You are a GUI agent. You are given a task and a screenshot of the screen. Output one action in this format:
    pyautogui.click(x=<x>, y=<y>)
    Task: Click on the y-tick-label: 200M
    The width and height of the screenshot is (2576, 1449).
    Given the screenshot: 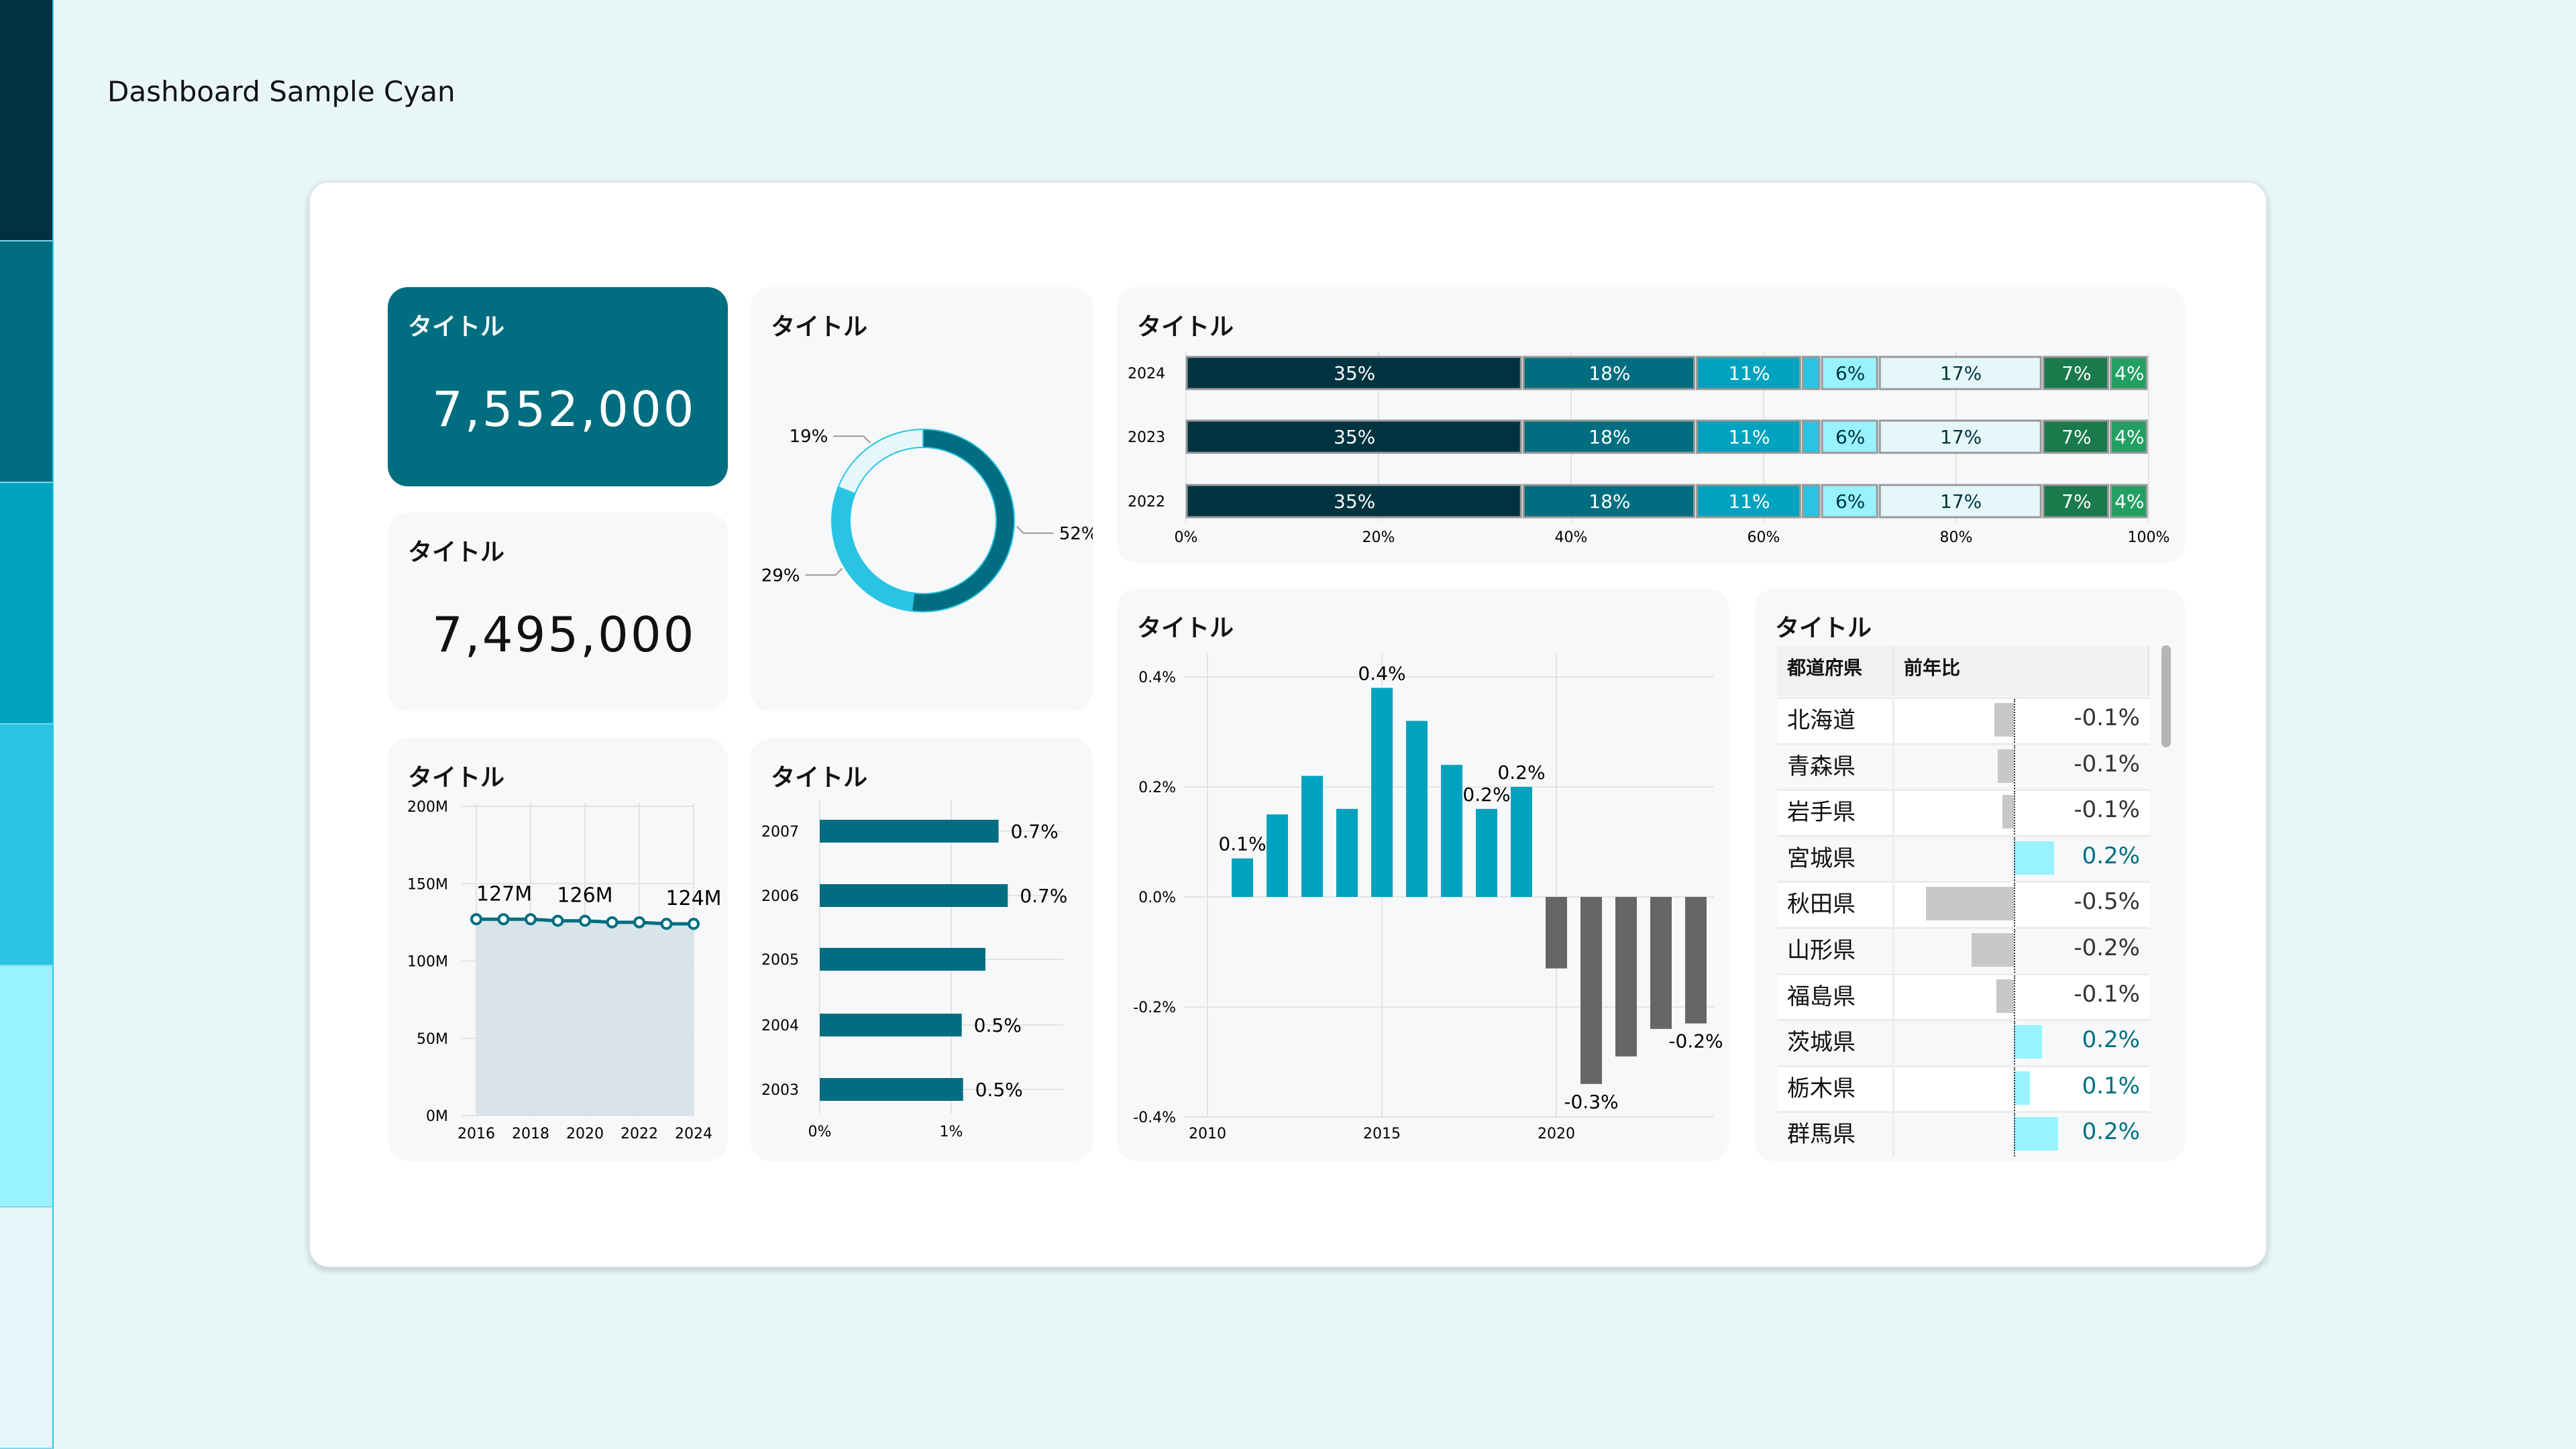 What is the action you would take?
    pyautogui.click(x=427, y=807)
    